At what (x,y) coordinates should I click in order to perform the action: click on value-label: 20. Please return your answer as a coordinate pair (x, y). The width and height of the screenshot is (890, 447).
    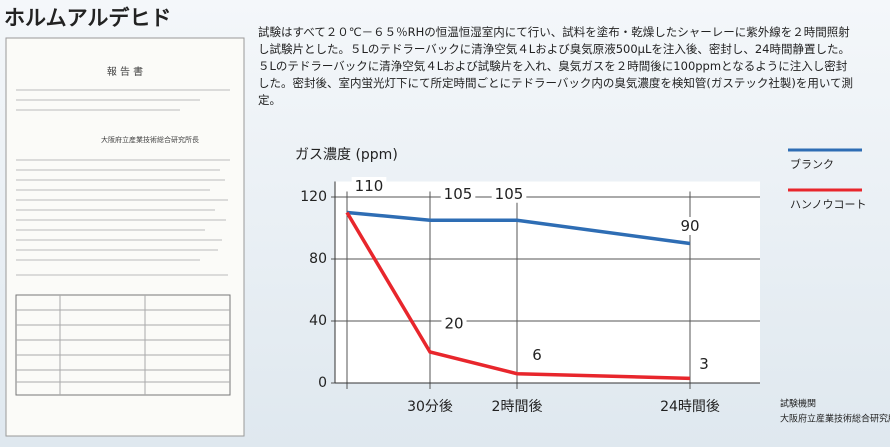
    Looking at the image, I should click on (453, 324).